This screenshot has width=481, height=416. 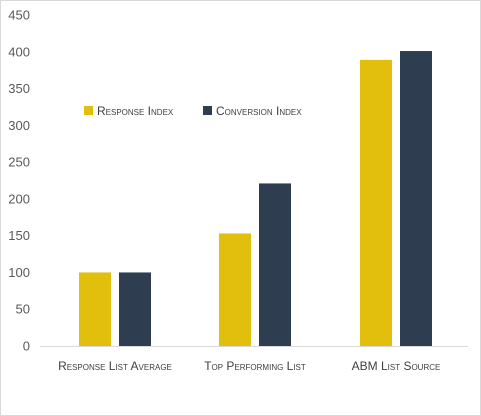 I want to click on x-category-label: Response List Average, so click(x=115, y=366).